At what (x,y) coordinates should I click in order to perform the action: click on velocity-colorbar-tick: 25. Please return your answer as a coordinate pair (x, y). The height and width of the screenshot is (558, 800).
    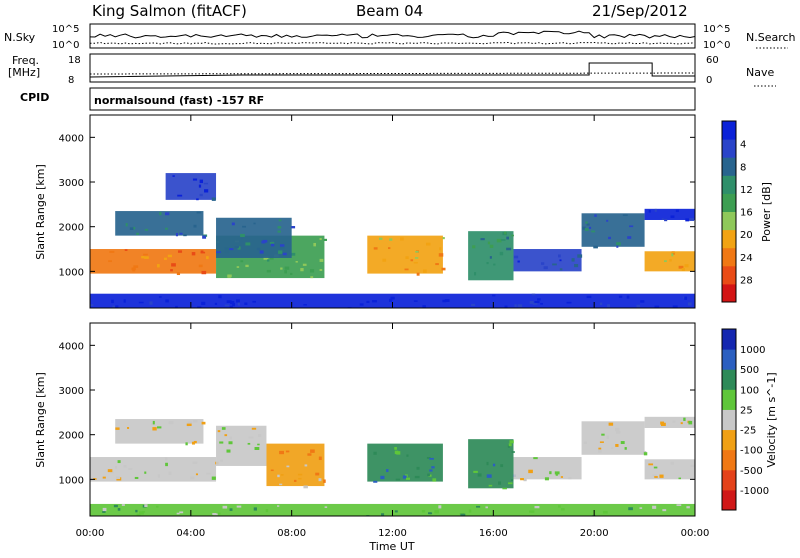
    Looking at the image, I should click on (746, 410).